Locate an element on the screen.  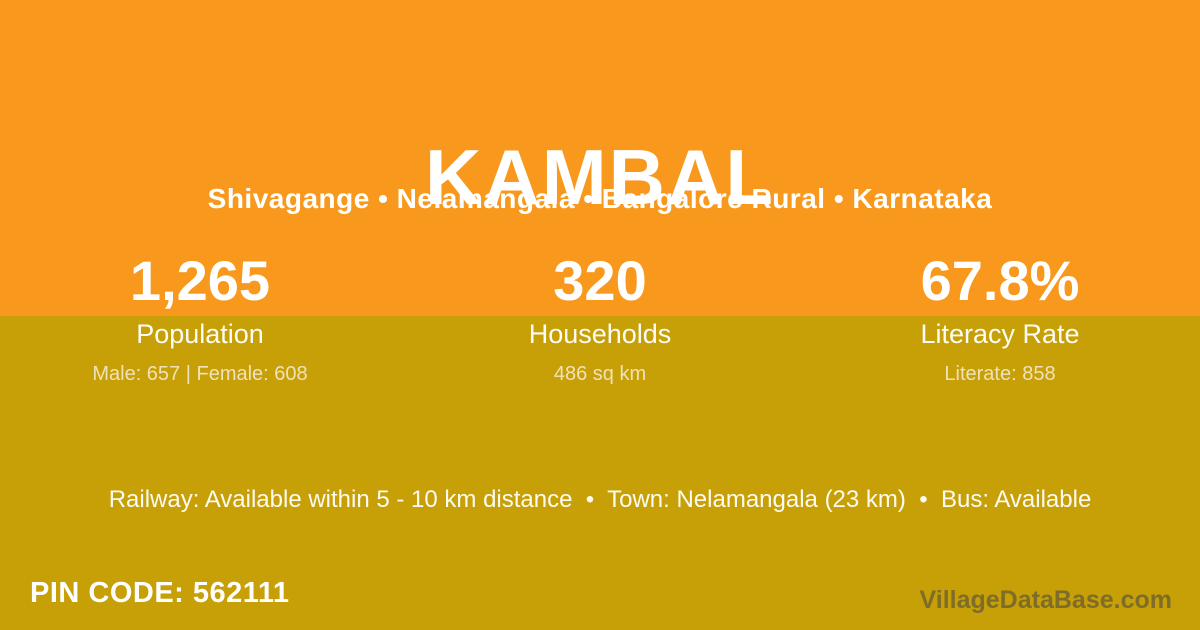
population-value: 1,265 is located at coordinates (200, 280).